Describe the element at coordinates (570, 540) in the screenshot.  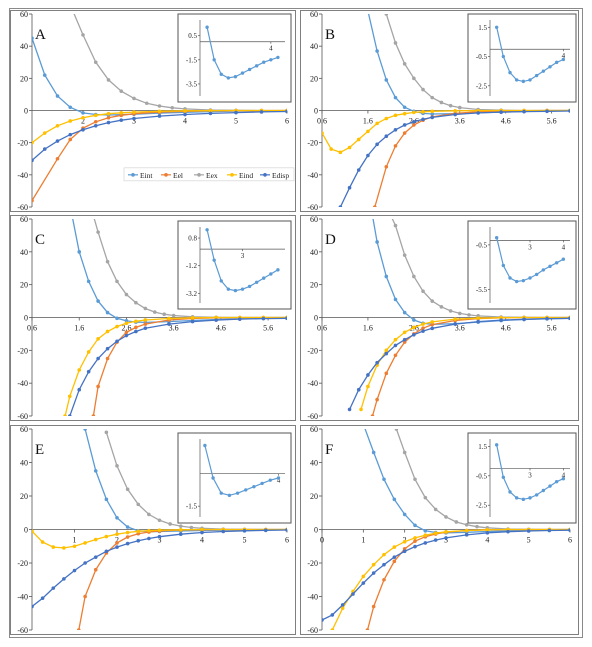
I see `x-tick-label: 6` at that location.